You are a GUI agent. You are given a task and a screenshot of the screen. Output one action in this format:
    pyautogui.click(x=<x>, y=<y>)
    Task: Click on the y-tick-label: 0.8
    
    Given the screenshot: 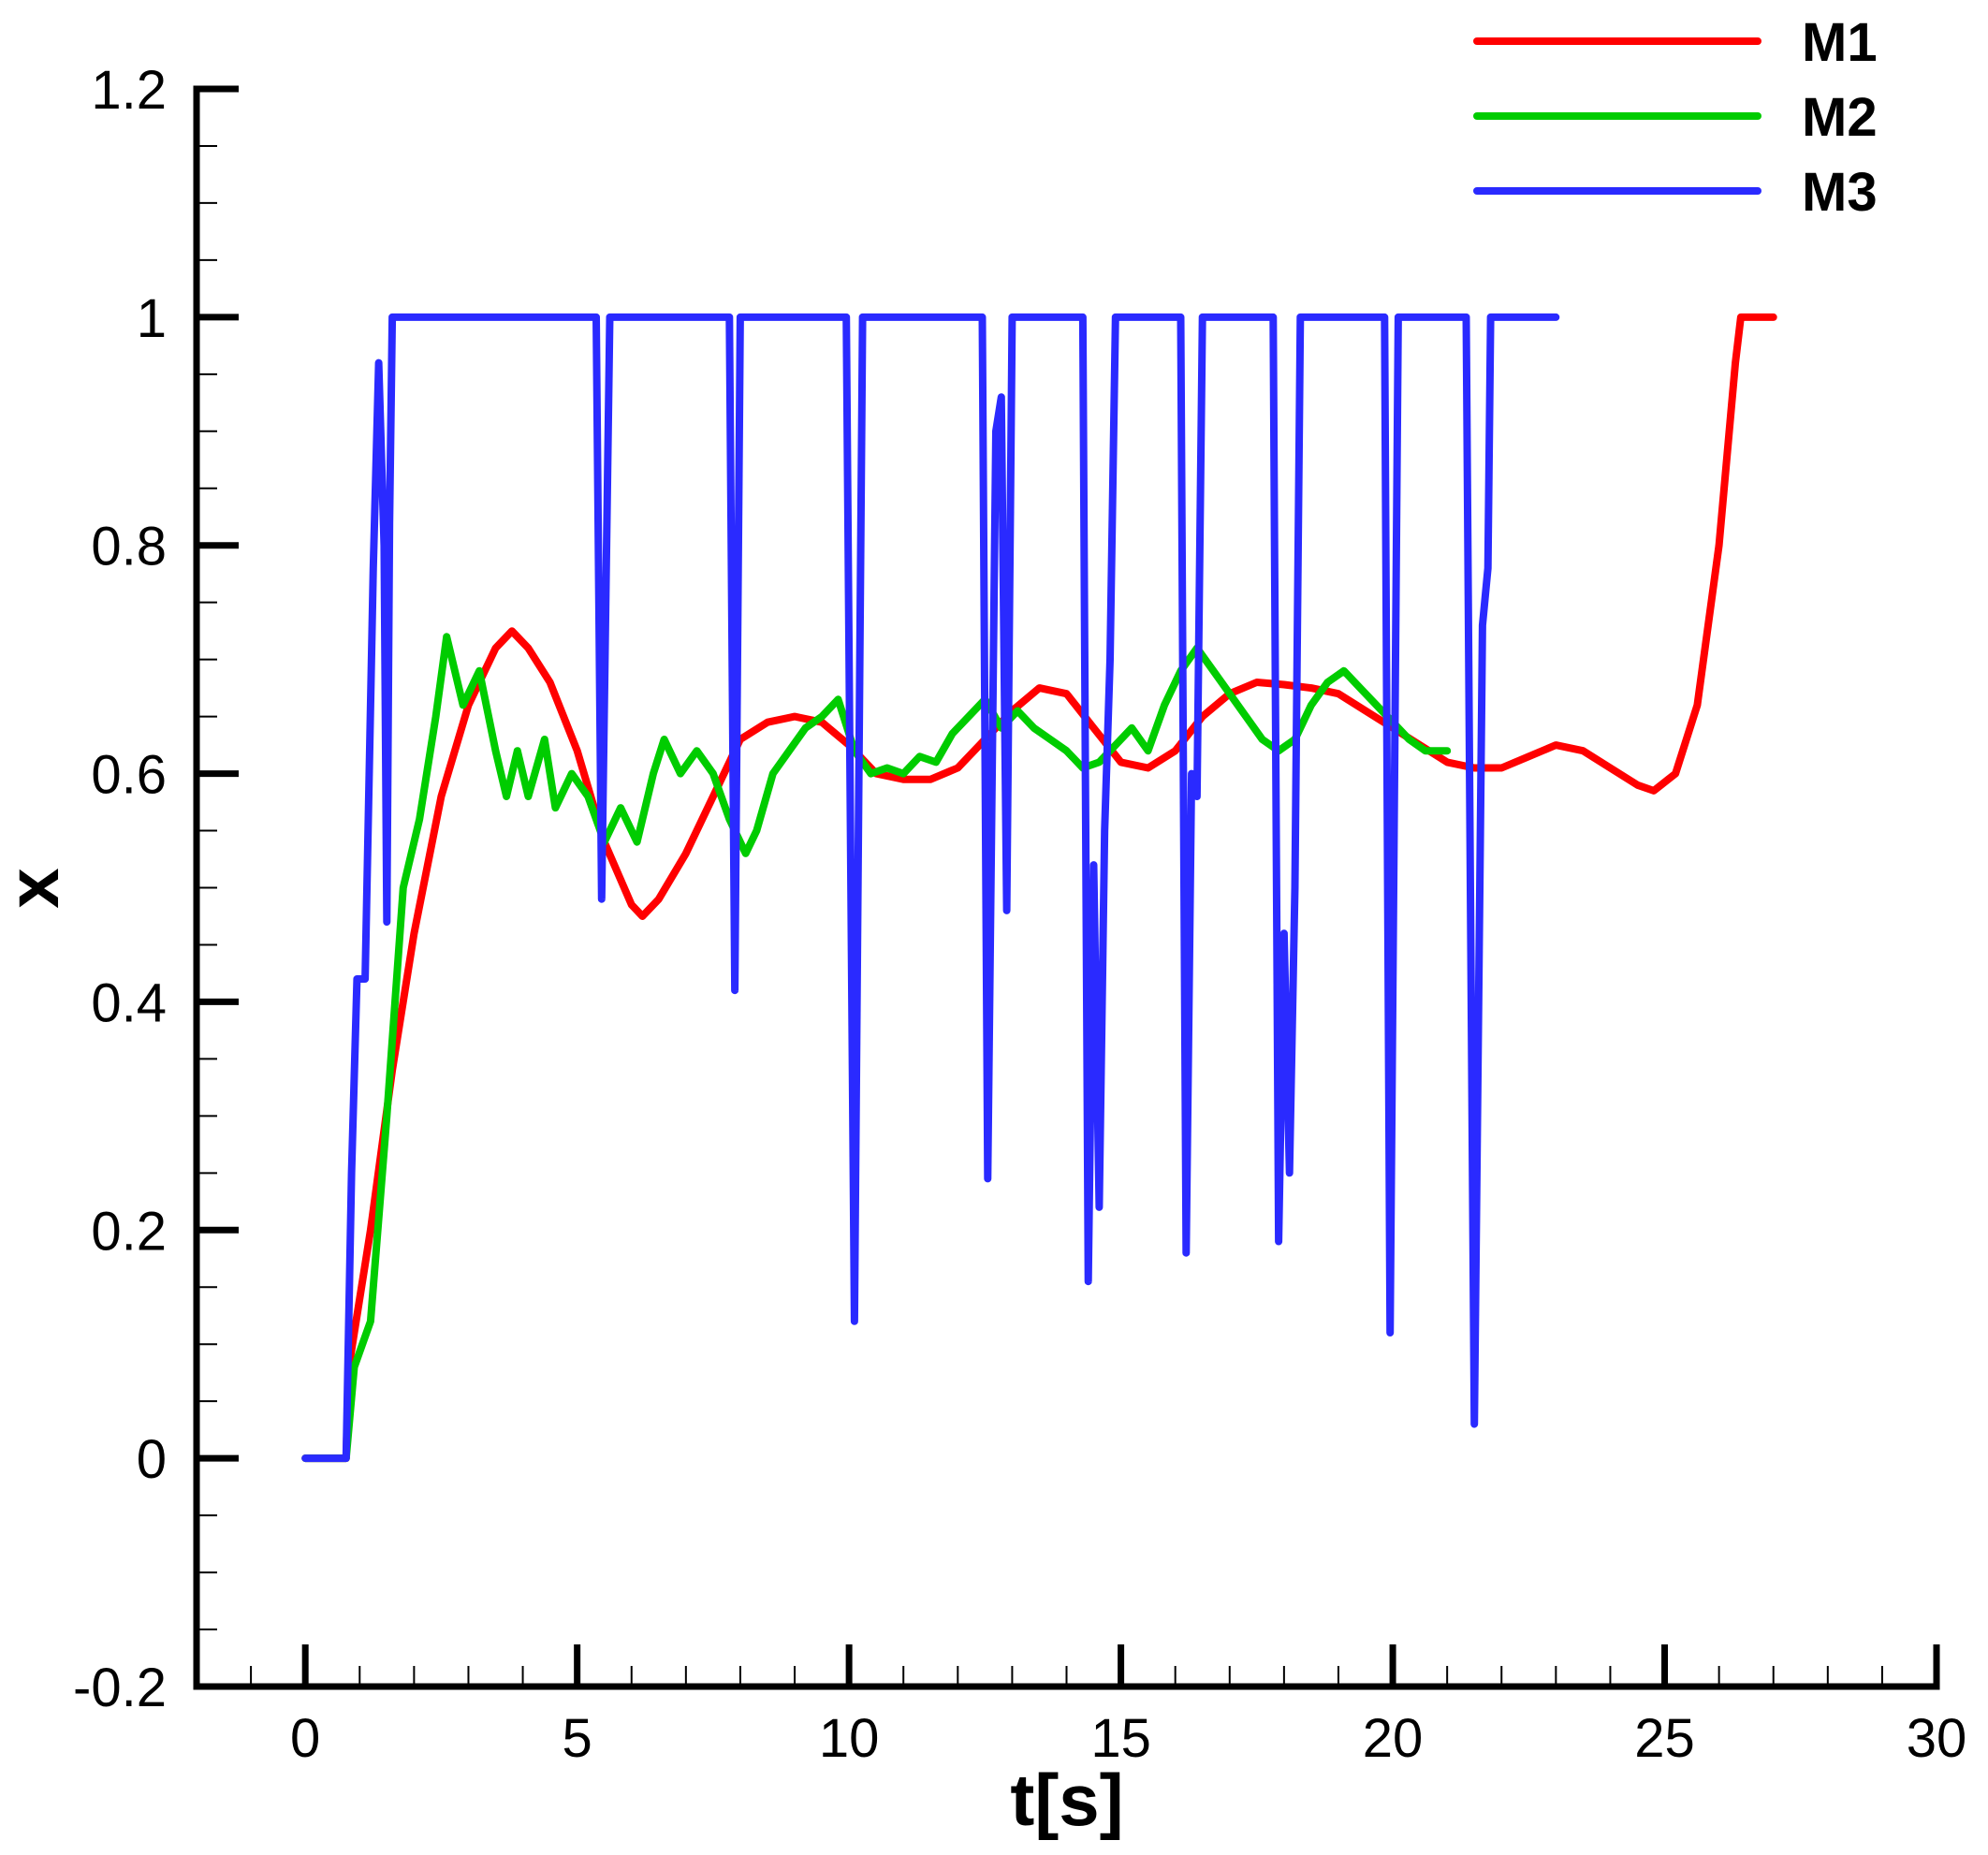 What is the action you would take?
    pyautogui.click(x=129, y=547)
    